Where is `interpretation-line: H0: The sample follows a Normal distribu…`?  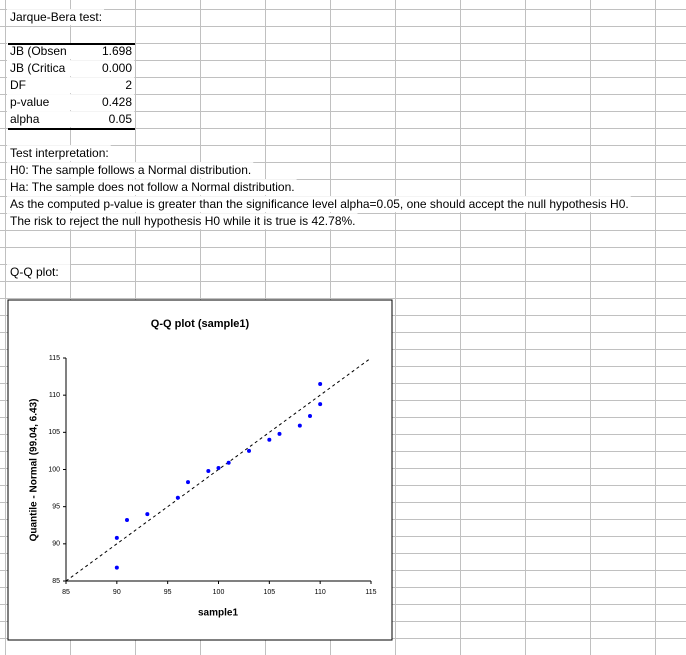 interpretation-line: H0: The sample follows a Normal distribu… is located at coordinates (130, 170).